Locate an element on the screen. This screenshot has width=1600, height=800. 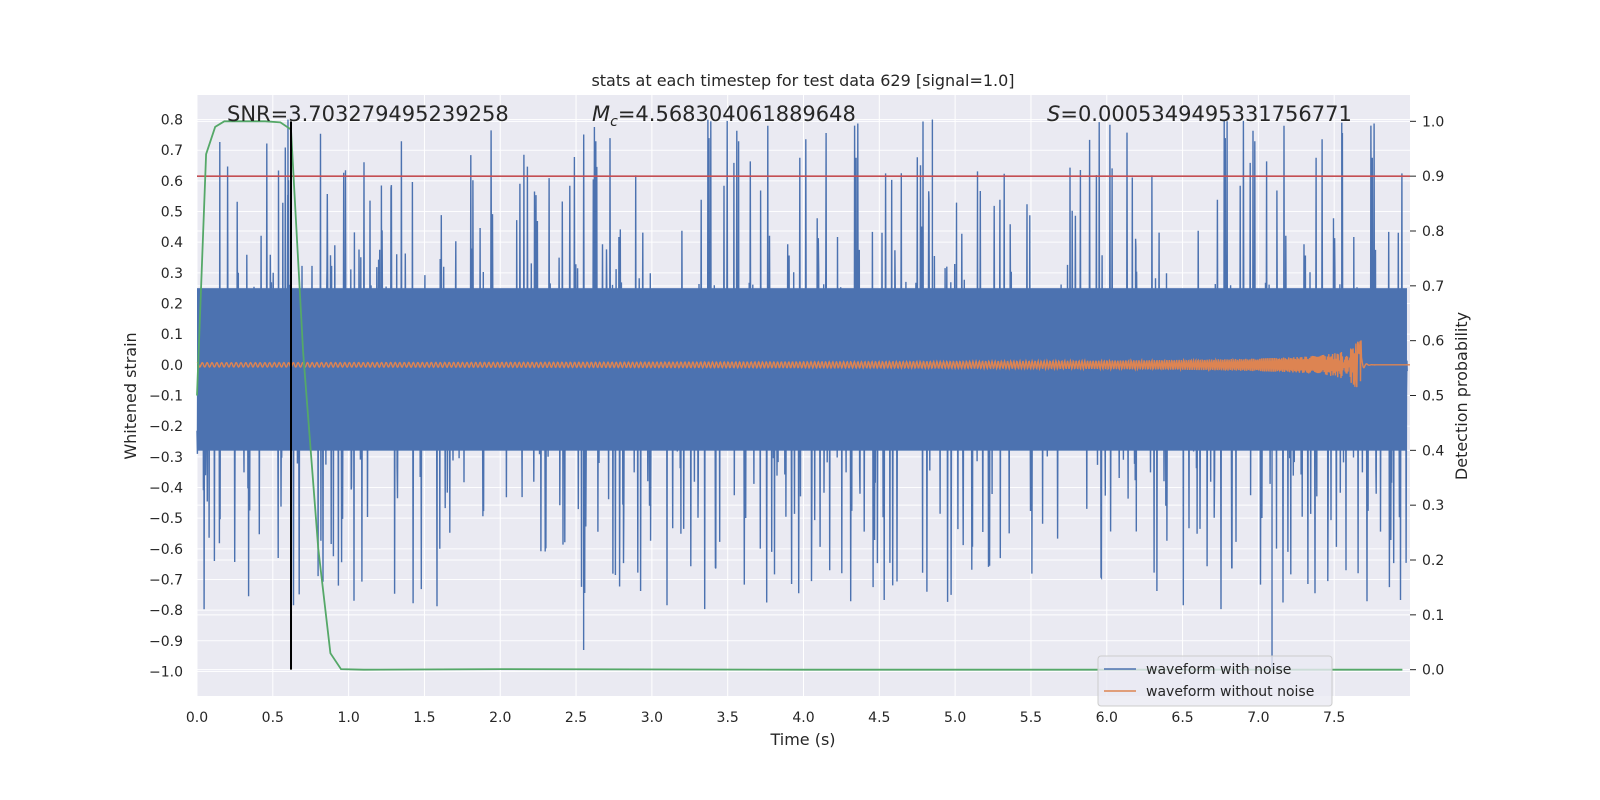
y-tick-label: −0.4 is located at coordinates (166, 488).